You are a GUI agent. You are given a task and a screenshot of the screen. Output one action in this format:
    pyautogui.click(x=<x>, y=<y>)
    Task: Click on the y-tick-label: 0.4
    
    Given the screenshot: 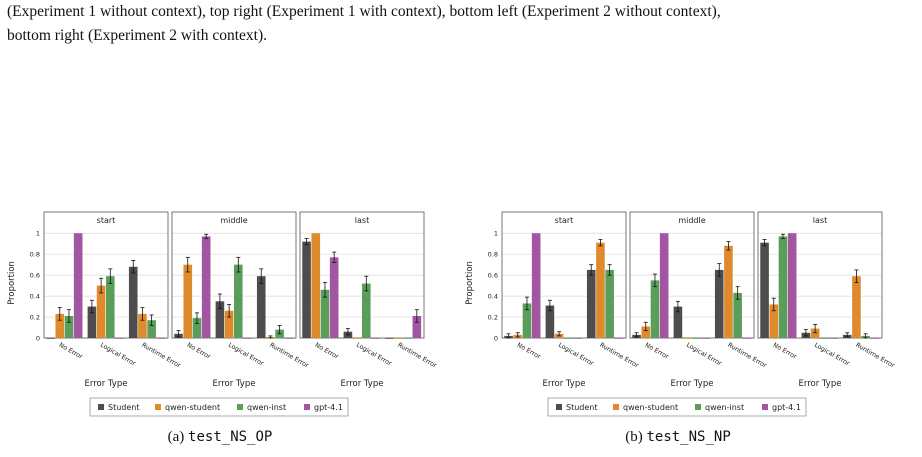 What is the action you would take?
    pyautogui.click(x=35, y=297)
    